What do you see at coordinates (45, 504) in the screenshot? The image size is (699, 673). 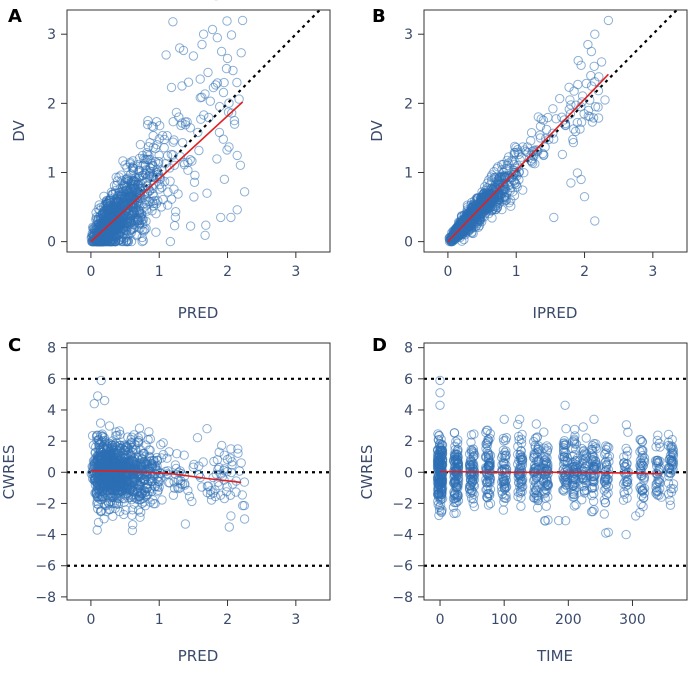 I see `y-tick-label: −2` at bounding box center [45, 504].